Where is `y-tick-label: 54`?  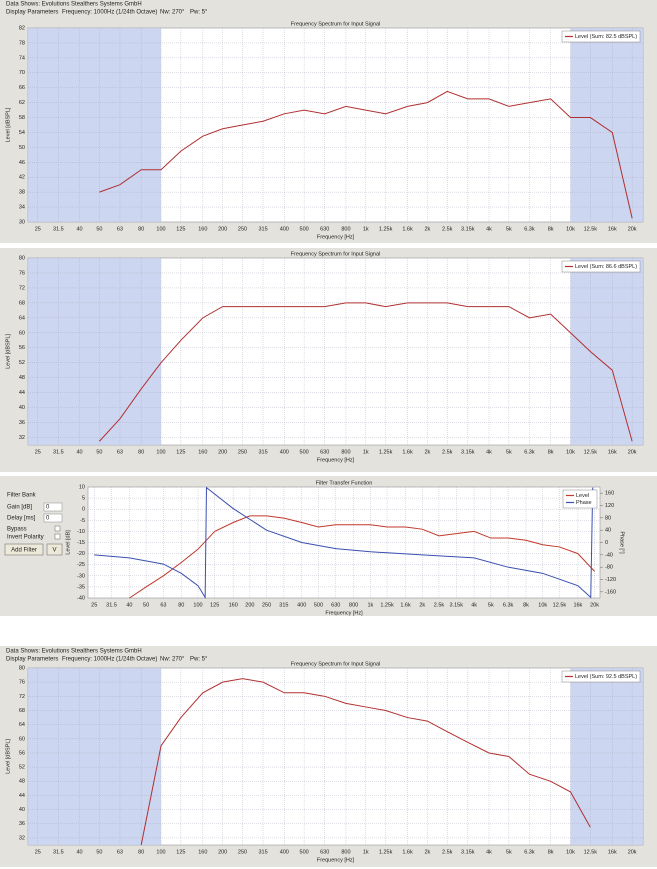
y-tick-label: 54 is located at coordinates (22, 133).